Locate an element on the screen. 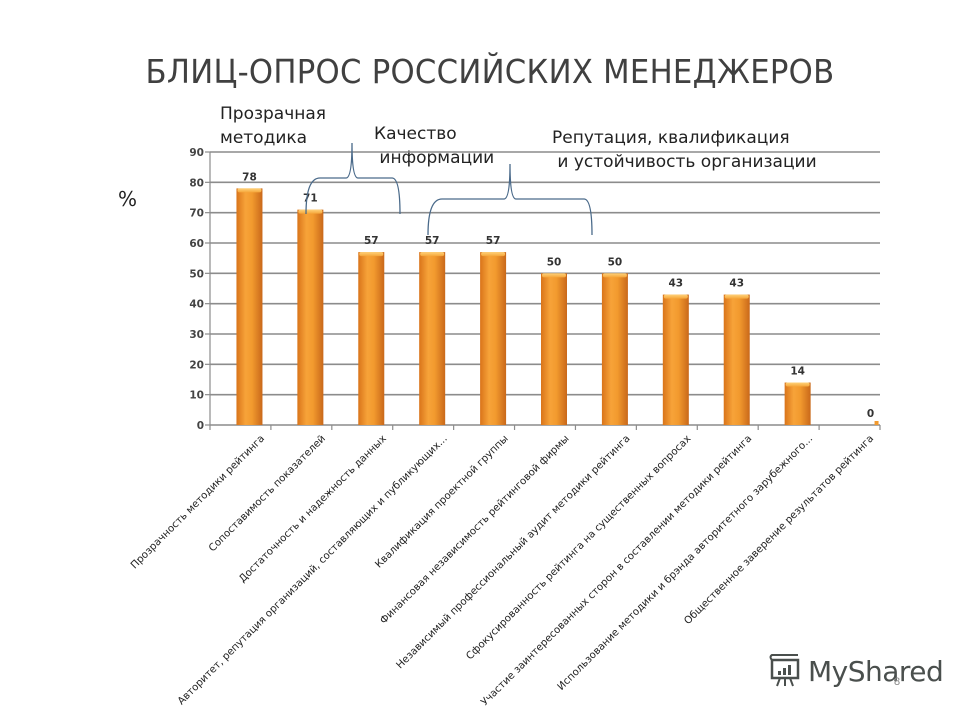 Image resolution: width=960 pixels, height=720 pixels. annotation-transparent-methodology: Прозрачная методика is located at coordinates (273, 126).